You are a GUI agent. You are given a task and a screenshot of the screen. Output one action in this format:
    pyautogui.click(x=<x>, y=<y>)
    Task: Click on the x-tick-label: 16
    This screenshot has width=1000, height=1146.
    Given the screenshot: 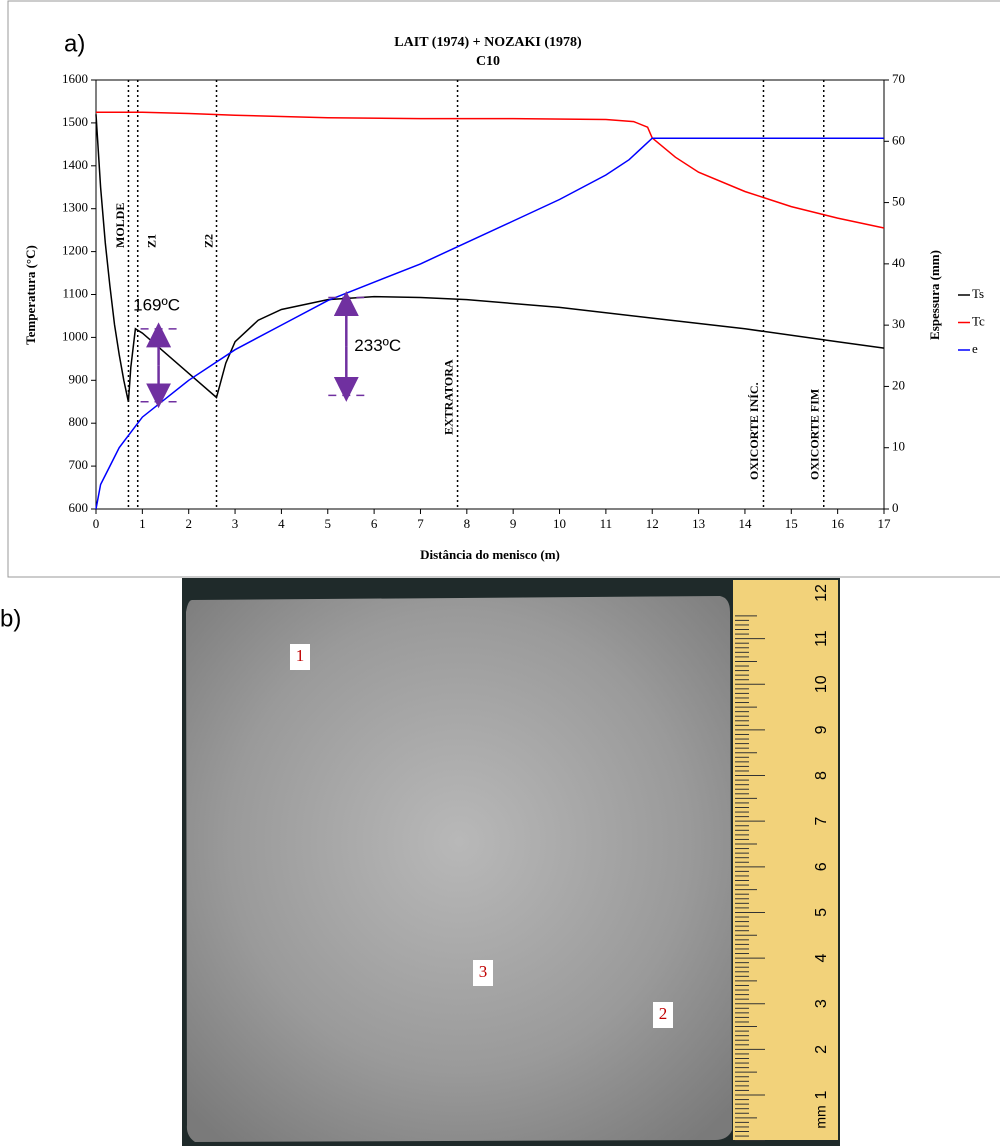 What is the action you would take?
    pyautogui.click(x=838, y=523)
    